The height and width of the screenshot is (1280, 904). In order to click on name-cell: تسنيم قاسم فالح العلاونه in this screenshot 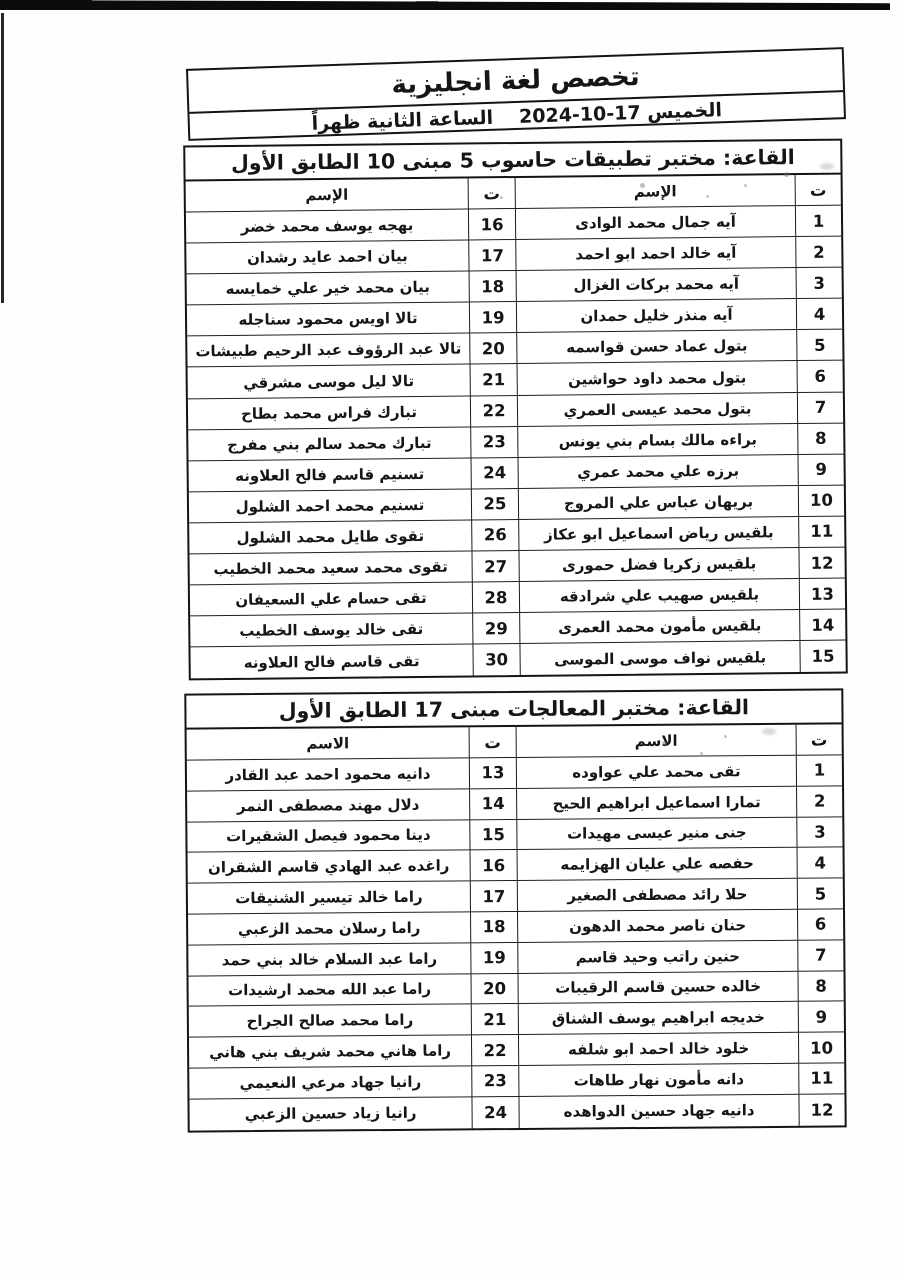, I will do `click(329, 475)`.